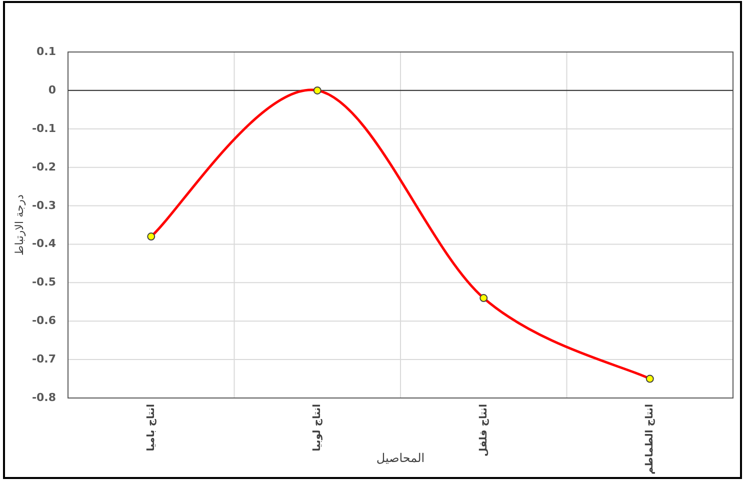 The width and height of the screenshot is (745, 482). Describe the element at coordinates (44, 243) in the screenshot. I see `y-tick-label: -0.4` at that location.